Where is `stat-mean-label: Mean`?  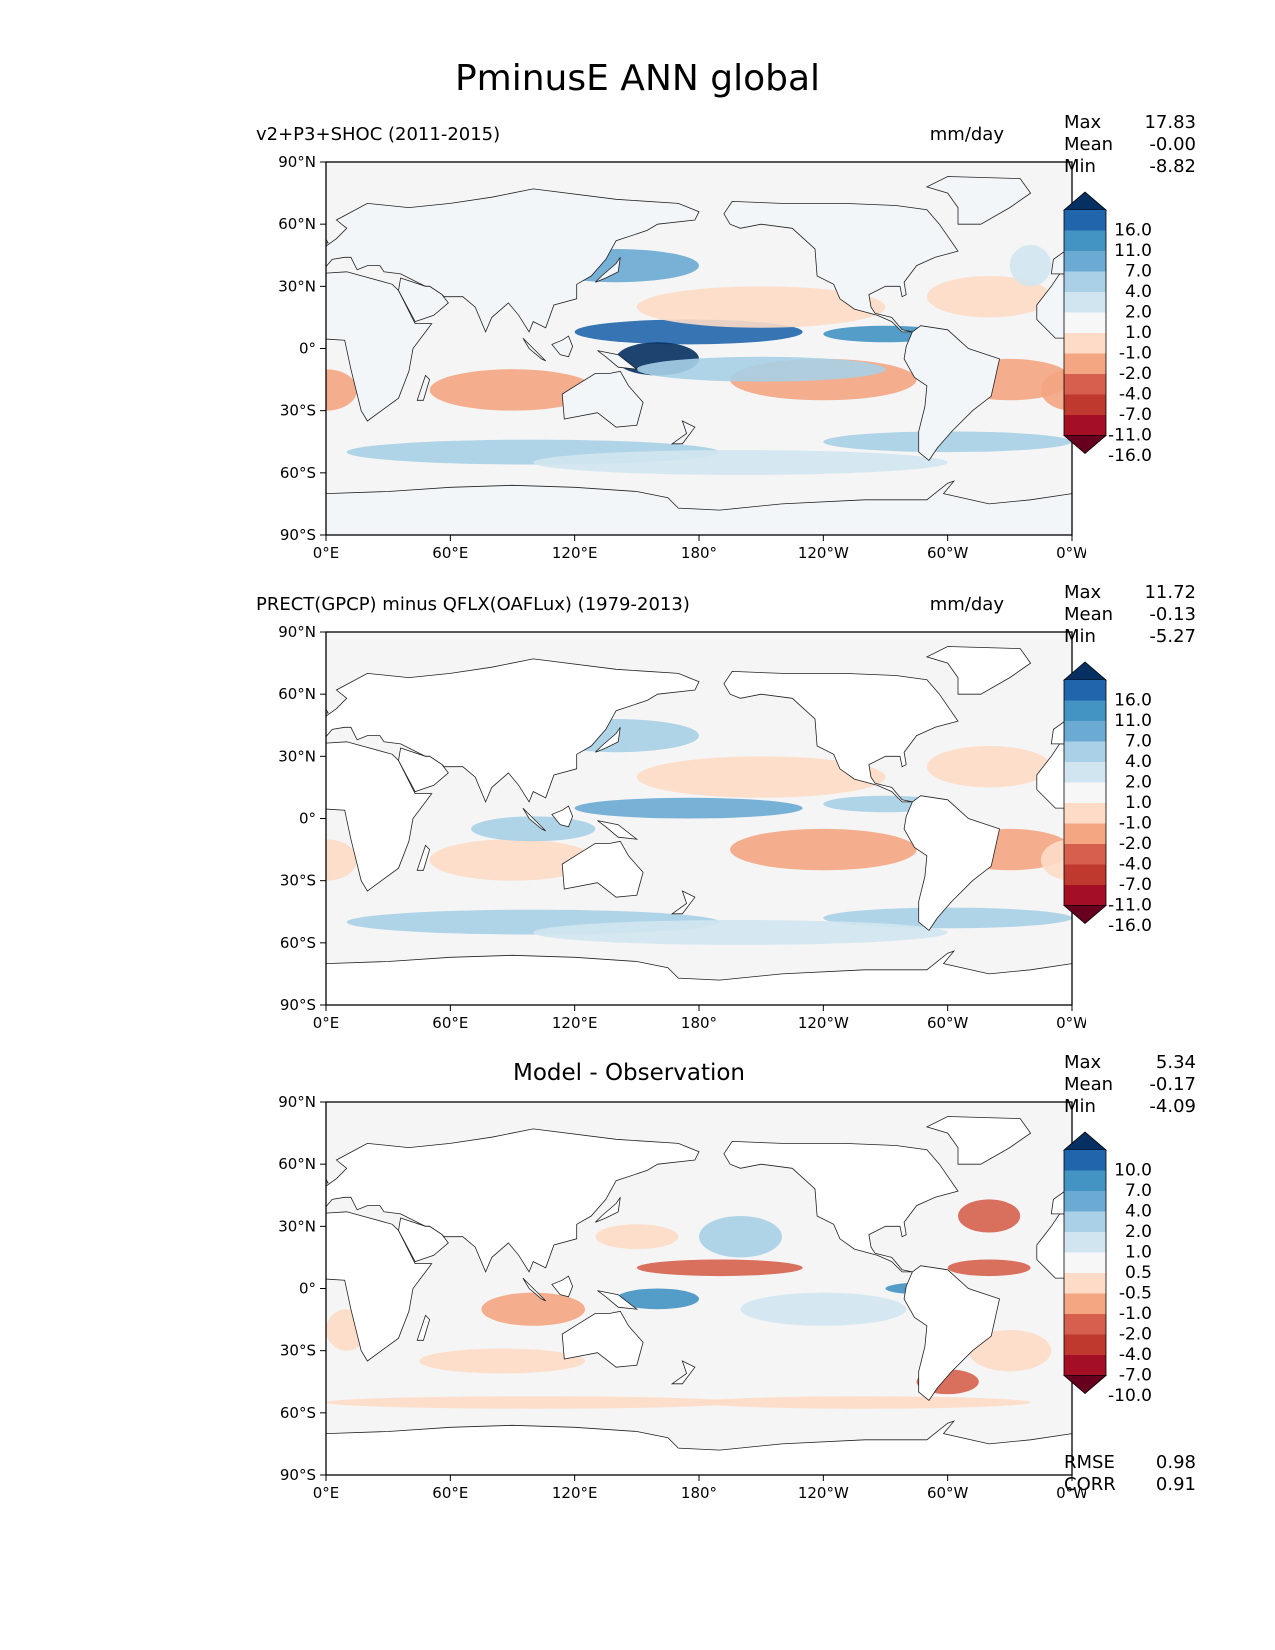 stat-mean-label: Mean is located at coordinates (1089, 1084).